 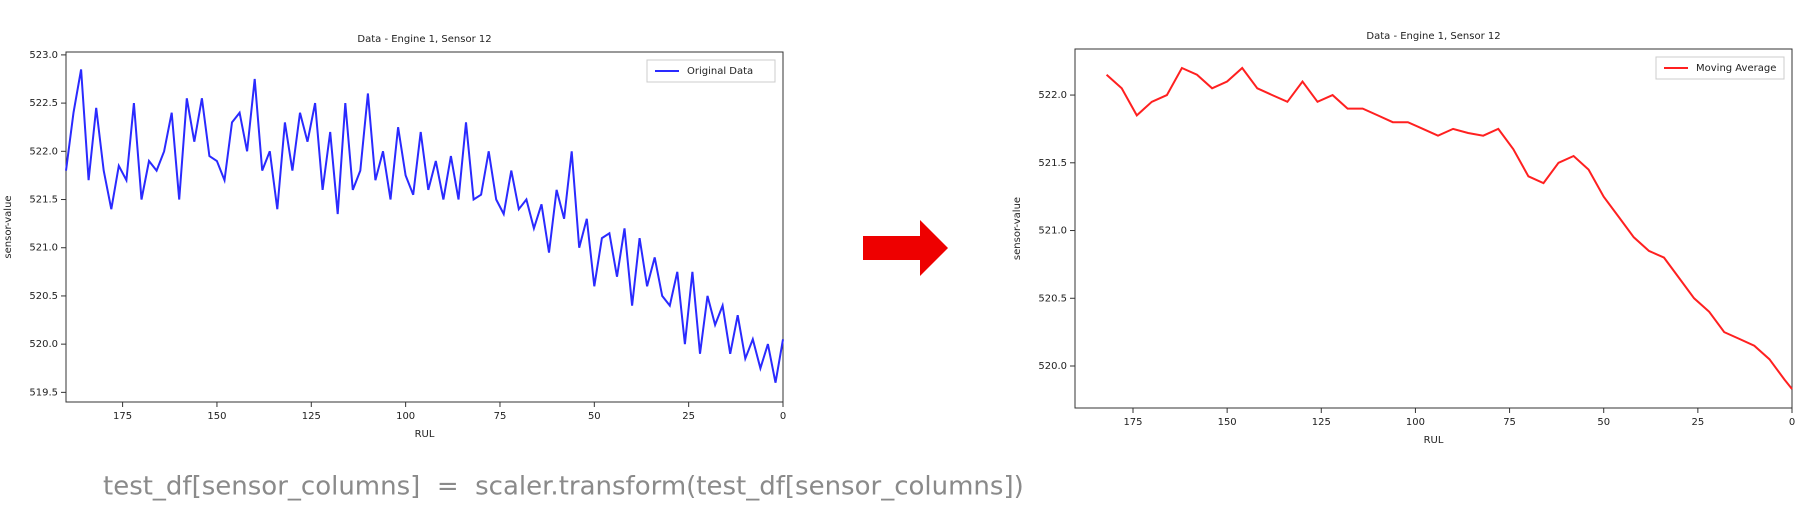 I want to click on y-tick-label: 522.5, so click(x=43, y=103).